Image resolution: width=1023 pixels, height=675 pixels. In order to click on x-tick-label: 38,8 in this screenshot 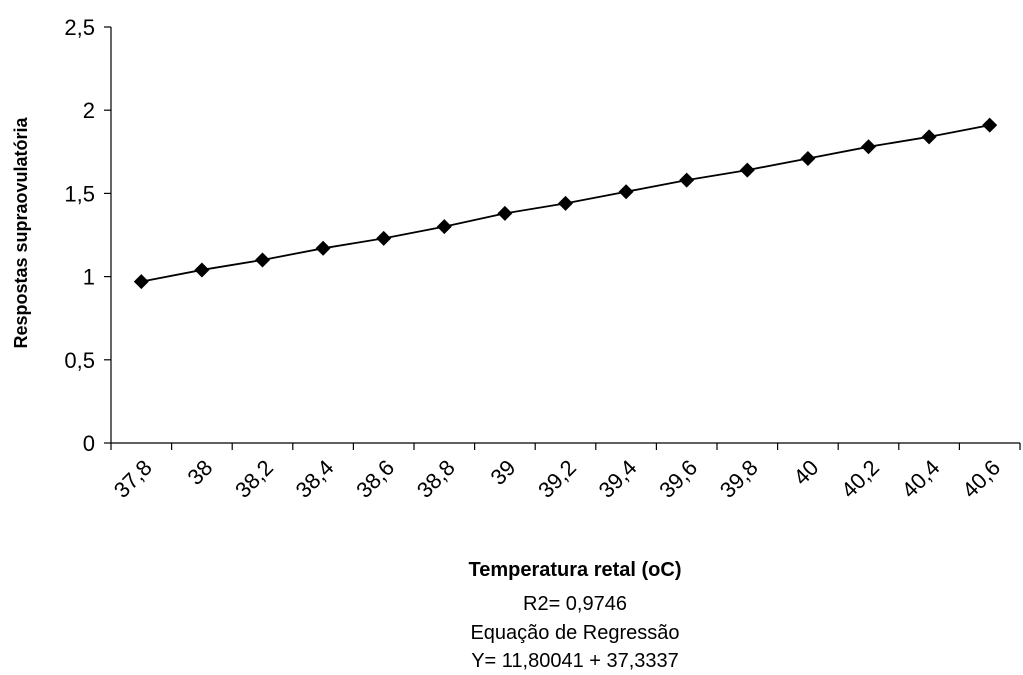, I will do `click(436, 479)`.